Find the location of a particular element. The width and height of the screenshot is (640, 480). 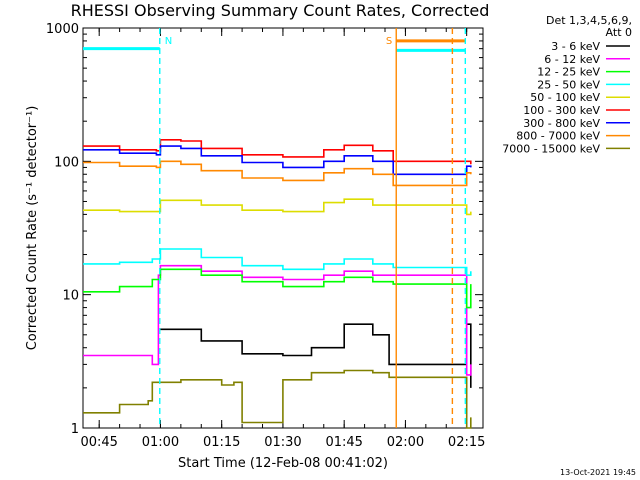

legend-entry-6: 300 - 800 keV is located at coordinates (561, 123).